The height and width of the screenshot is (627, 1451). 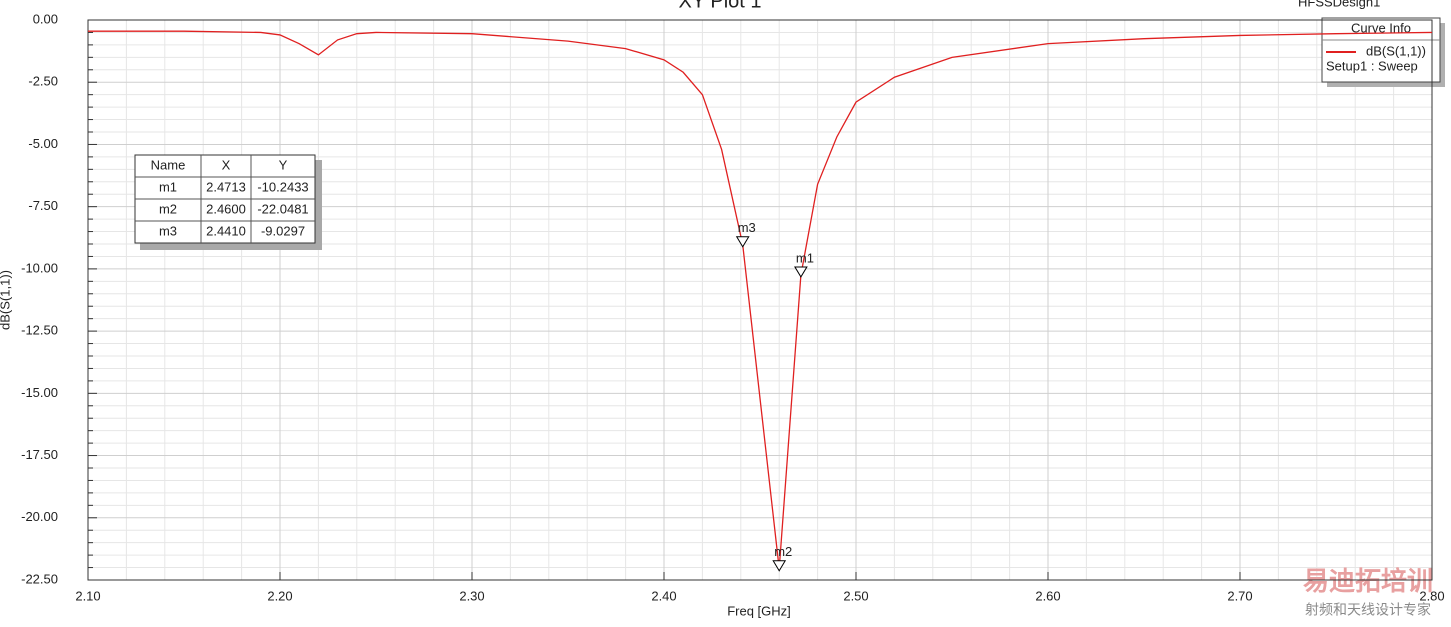 What do you see at coordinates (39, 516) in the screenshot?
I see `y-tick-label: -20.00` at bounding box center [39, 516].